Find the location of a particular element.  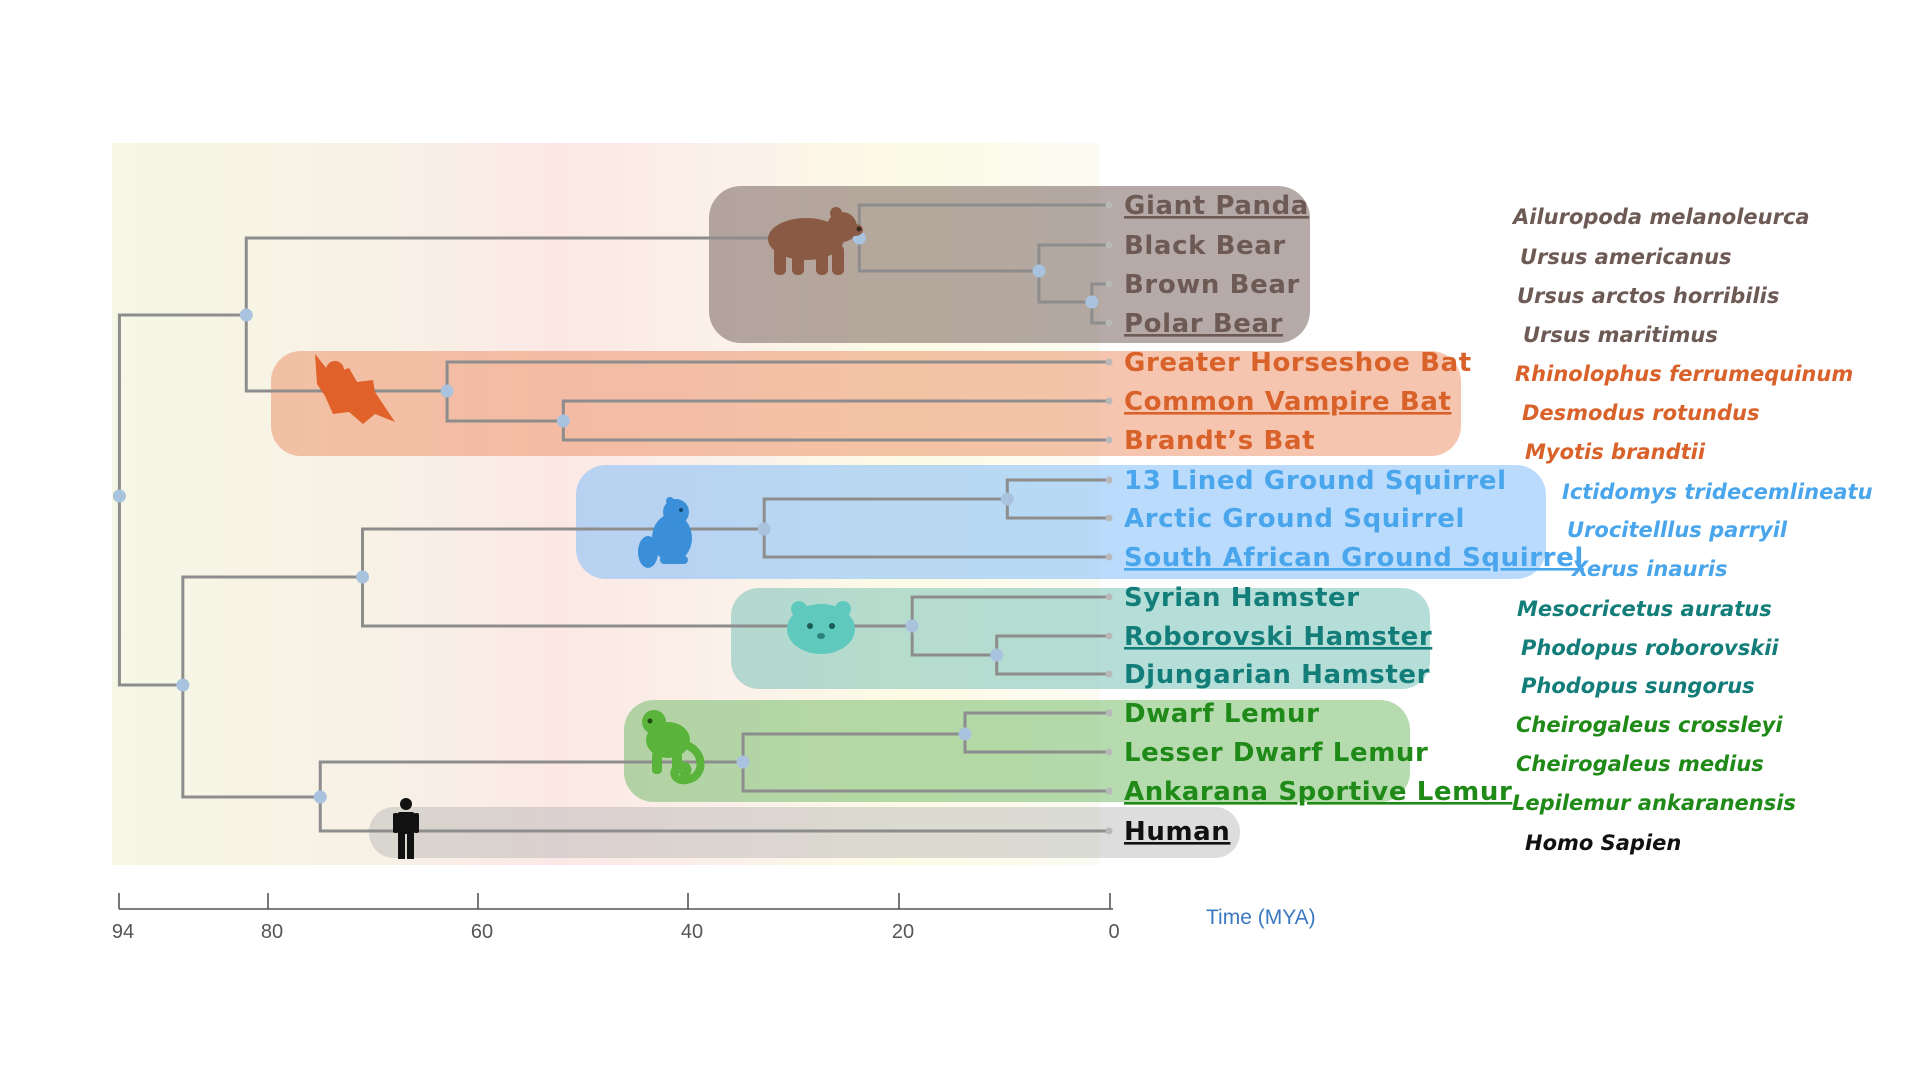

node-laur is located at coordinates (246, 315).